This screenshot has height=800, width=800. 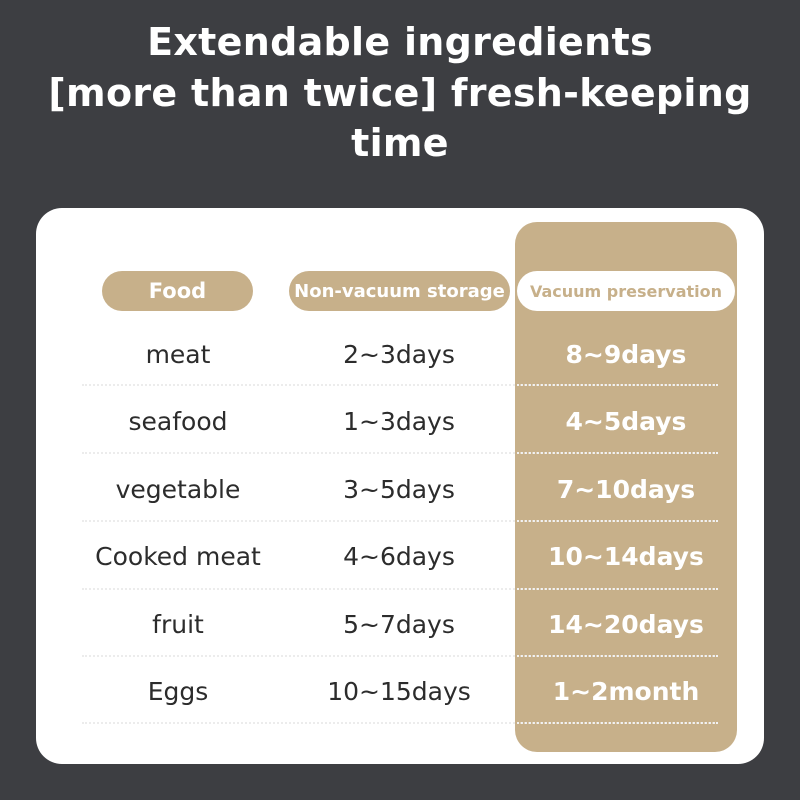 I want to click on row-non-vacuum: 4~6days, so click(x=399, y=556).